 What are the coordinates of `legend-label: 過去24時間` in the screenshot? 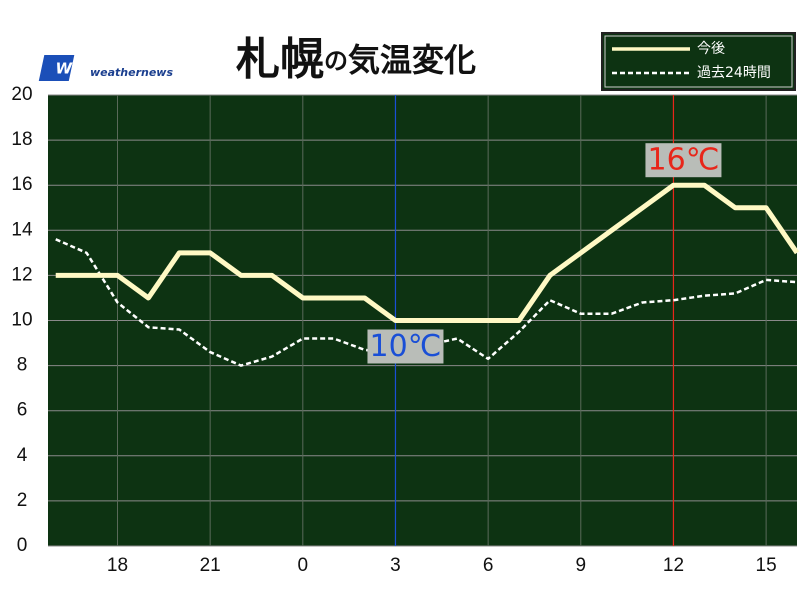 It's located at (734, 73).